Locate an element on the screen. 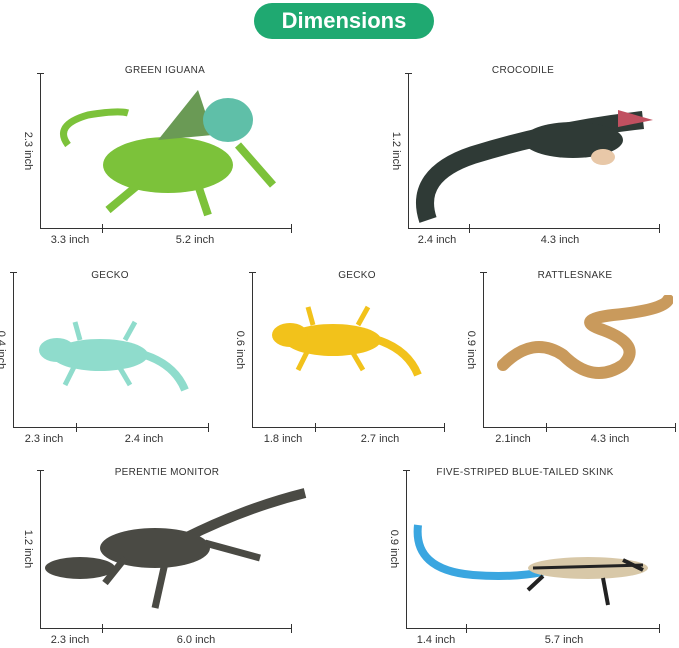 The image size is (679, 648). length-label: 6.0 inch is located at coordinates (196, 640).